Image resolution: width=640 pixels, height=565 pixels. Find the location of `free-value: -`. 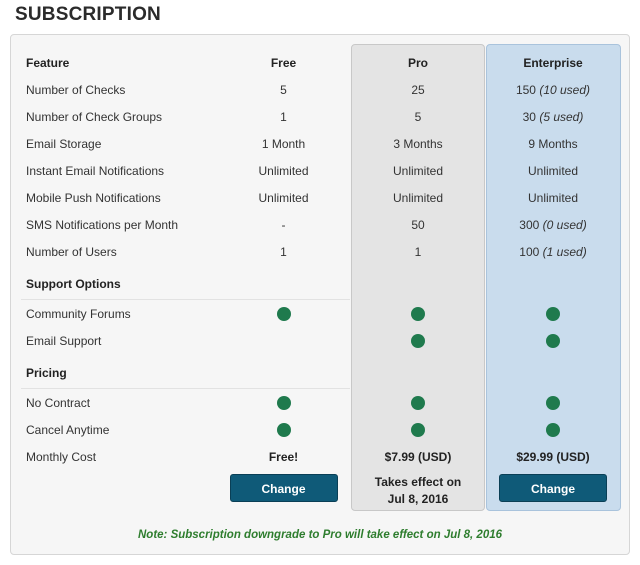

free-value: - is located at coordinates (283, 224).